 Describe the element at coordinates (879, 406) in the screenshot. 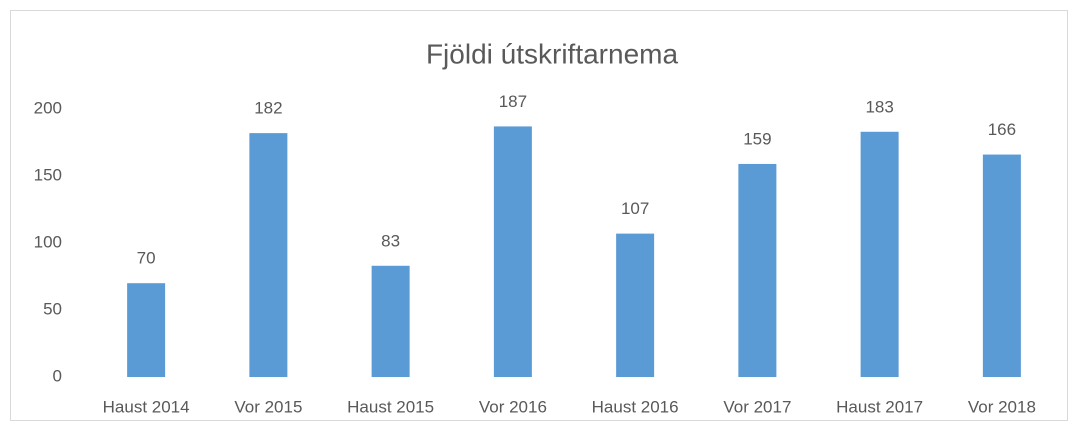

I see `x-tick-label: Haust 2017` at that location.